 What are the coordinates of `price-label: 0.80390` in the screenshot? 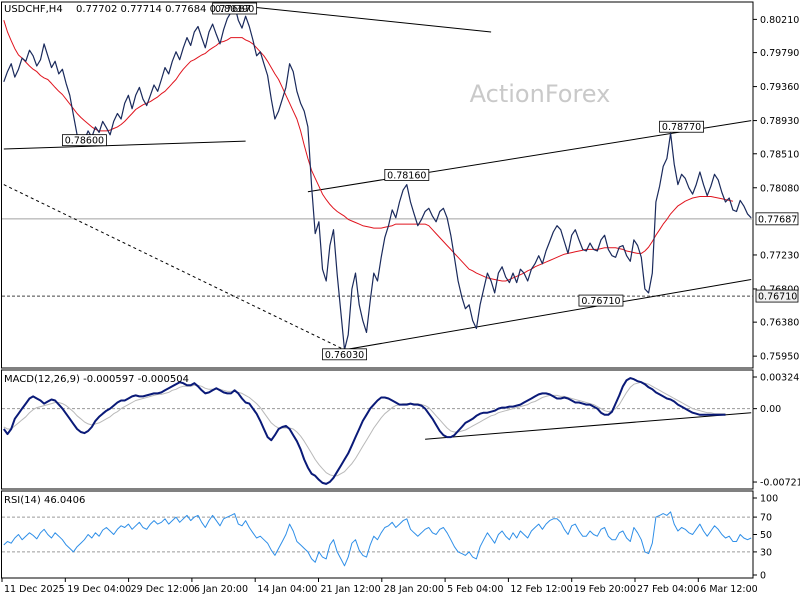 It's located at (234, 9).